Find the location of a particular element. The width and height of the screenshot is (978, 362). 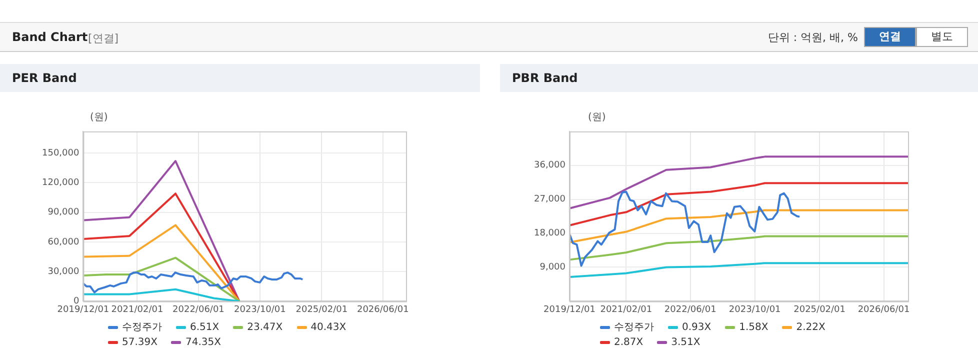

legend-label: 74.35X is located at coordinates (203, 342).